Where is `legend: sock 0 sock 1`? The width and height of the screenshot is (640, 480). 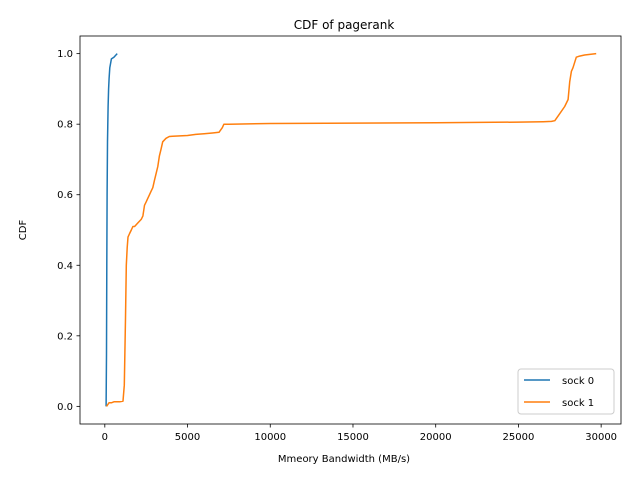
legend: sock 0 sock 1 is located at coordinates (566, 391).